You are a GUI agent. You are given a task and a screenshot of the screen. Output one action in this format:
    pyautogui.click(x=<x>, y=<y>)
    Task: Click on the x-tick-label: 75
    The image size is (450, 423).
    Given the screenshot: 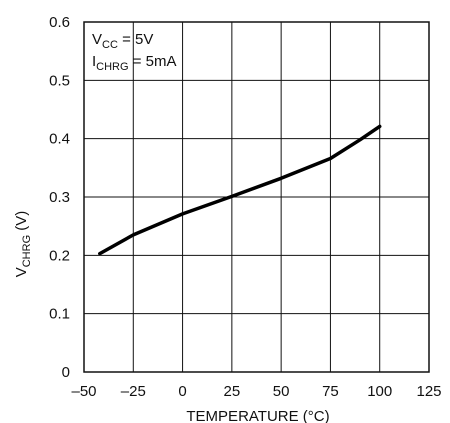 What is the action you would take?
    pyautogui.click(x=330, y=391)
    